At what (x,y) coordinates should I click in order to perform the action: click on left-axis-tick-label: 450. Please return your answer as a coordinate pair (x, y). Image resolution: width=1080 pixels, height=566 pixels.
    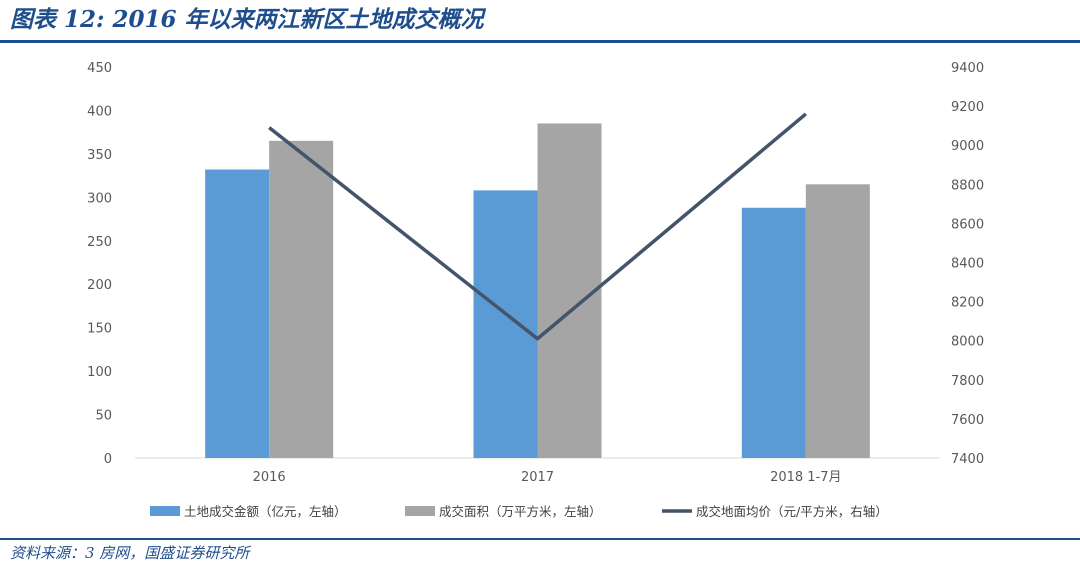
    Looking at the image, I should click on (99, 68).